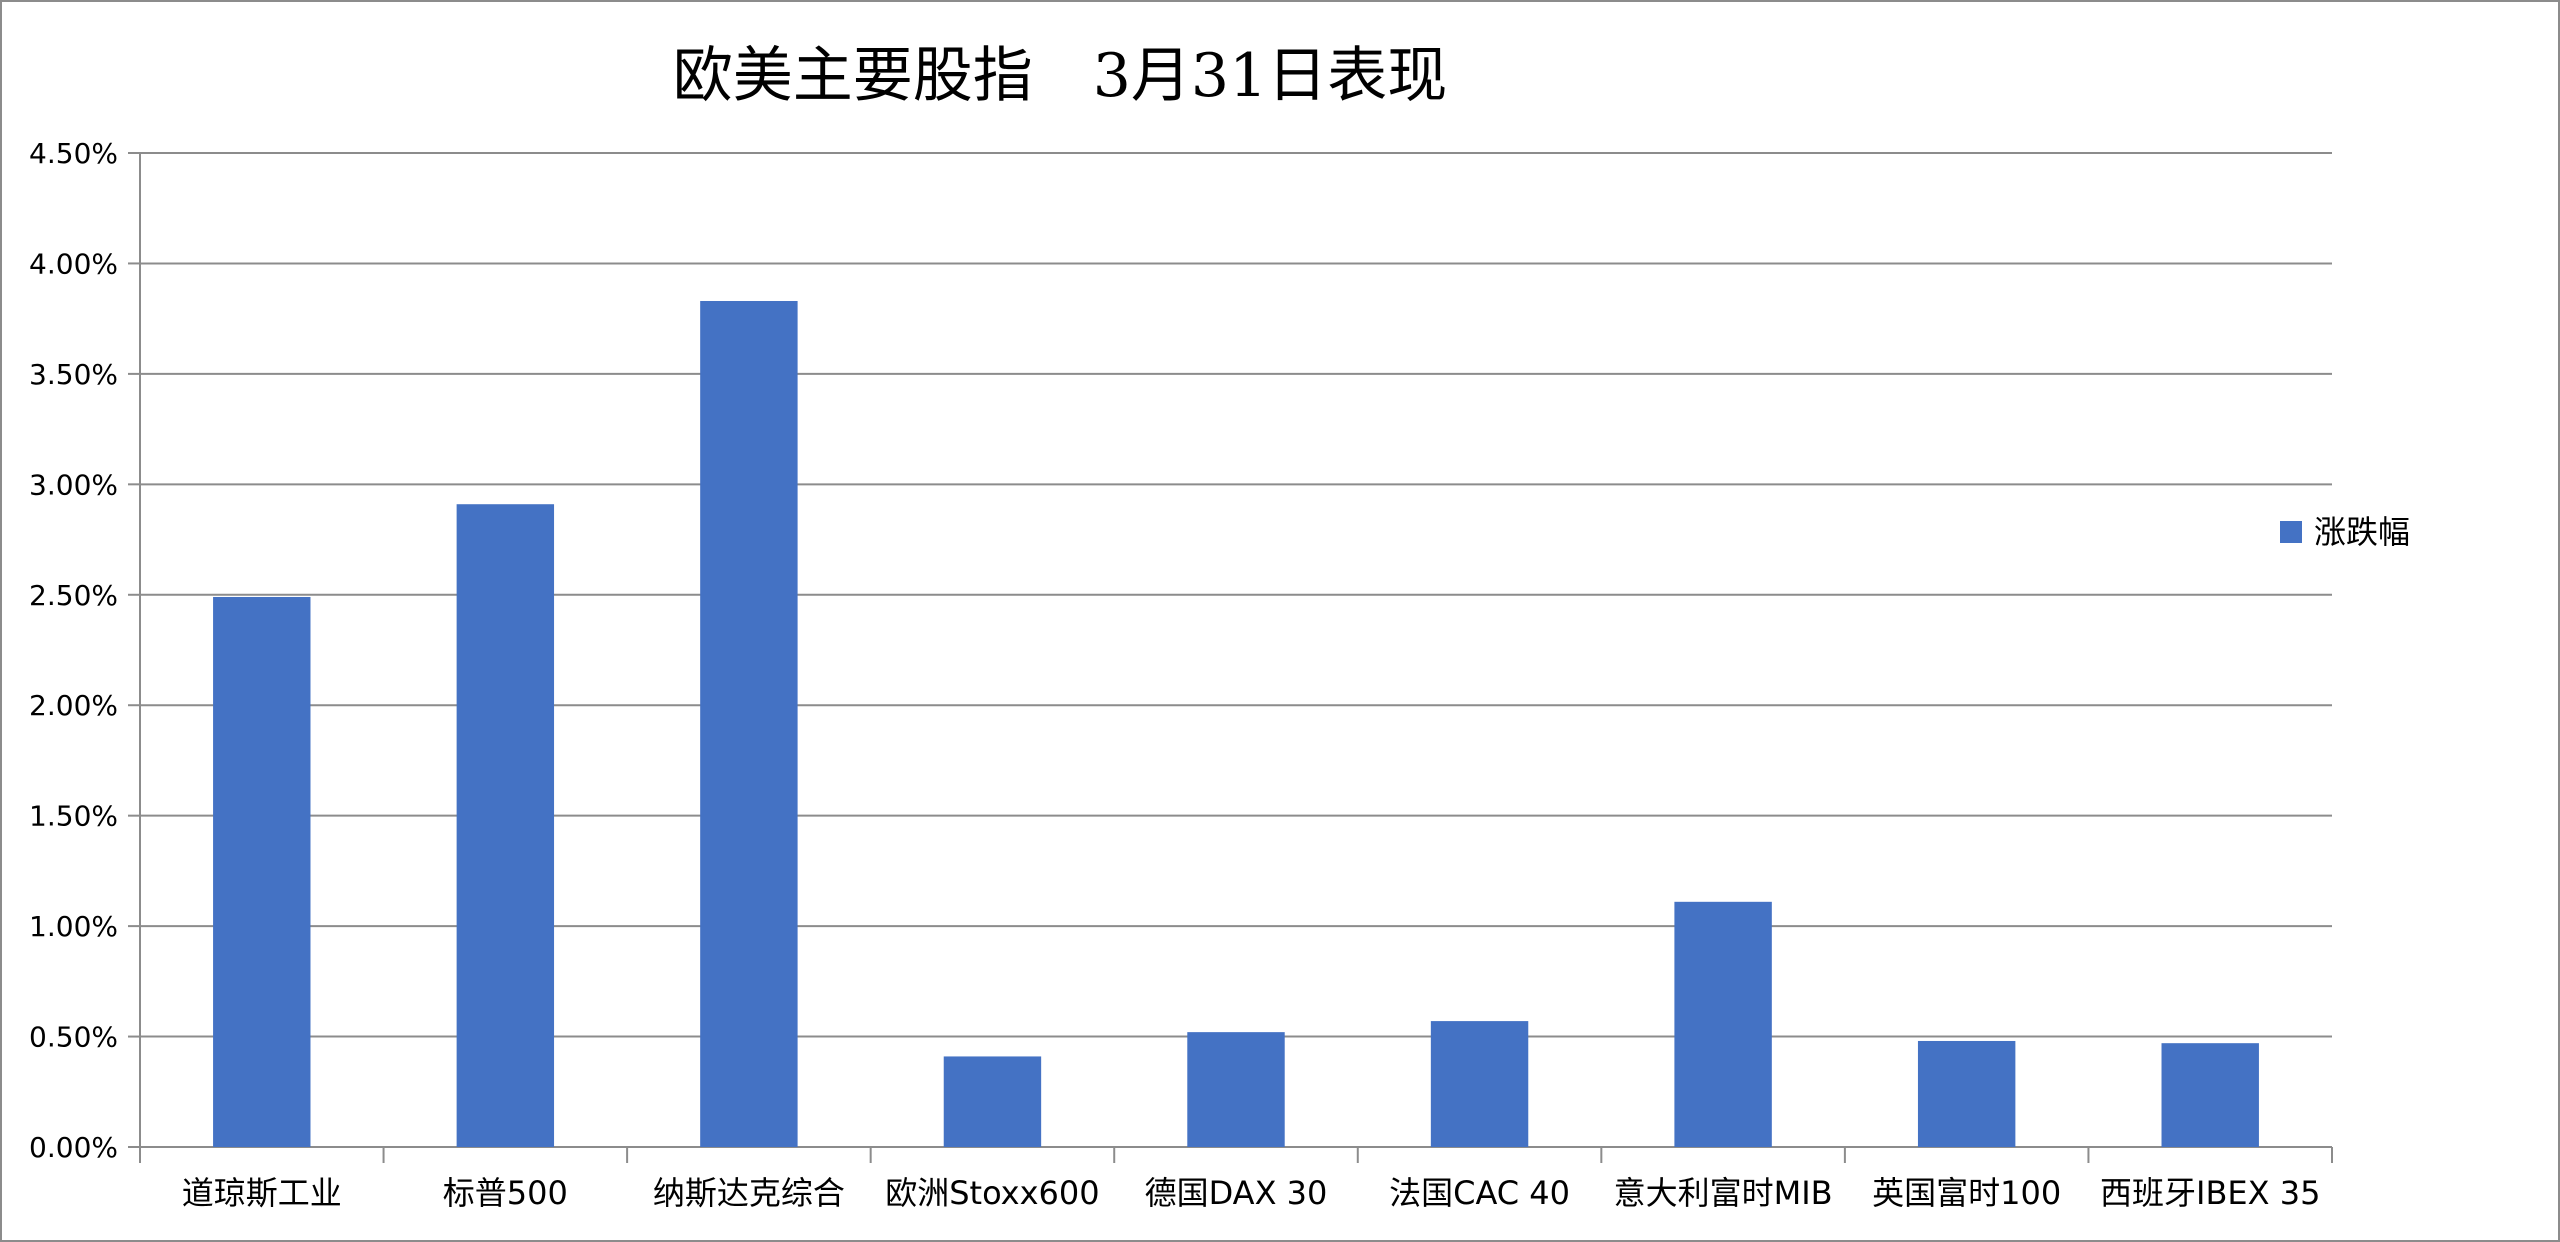 The width and height of the screenshot is (2560, 1242). Describe the element at coordinates (73, 263) in the screenshot. I see `y-tick-label: 4.00%` at that location.